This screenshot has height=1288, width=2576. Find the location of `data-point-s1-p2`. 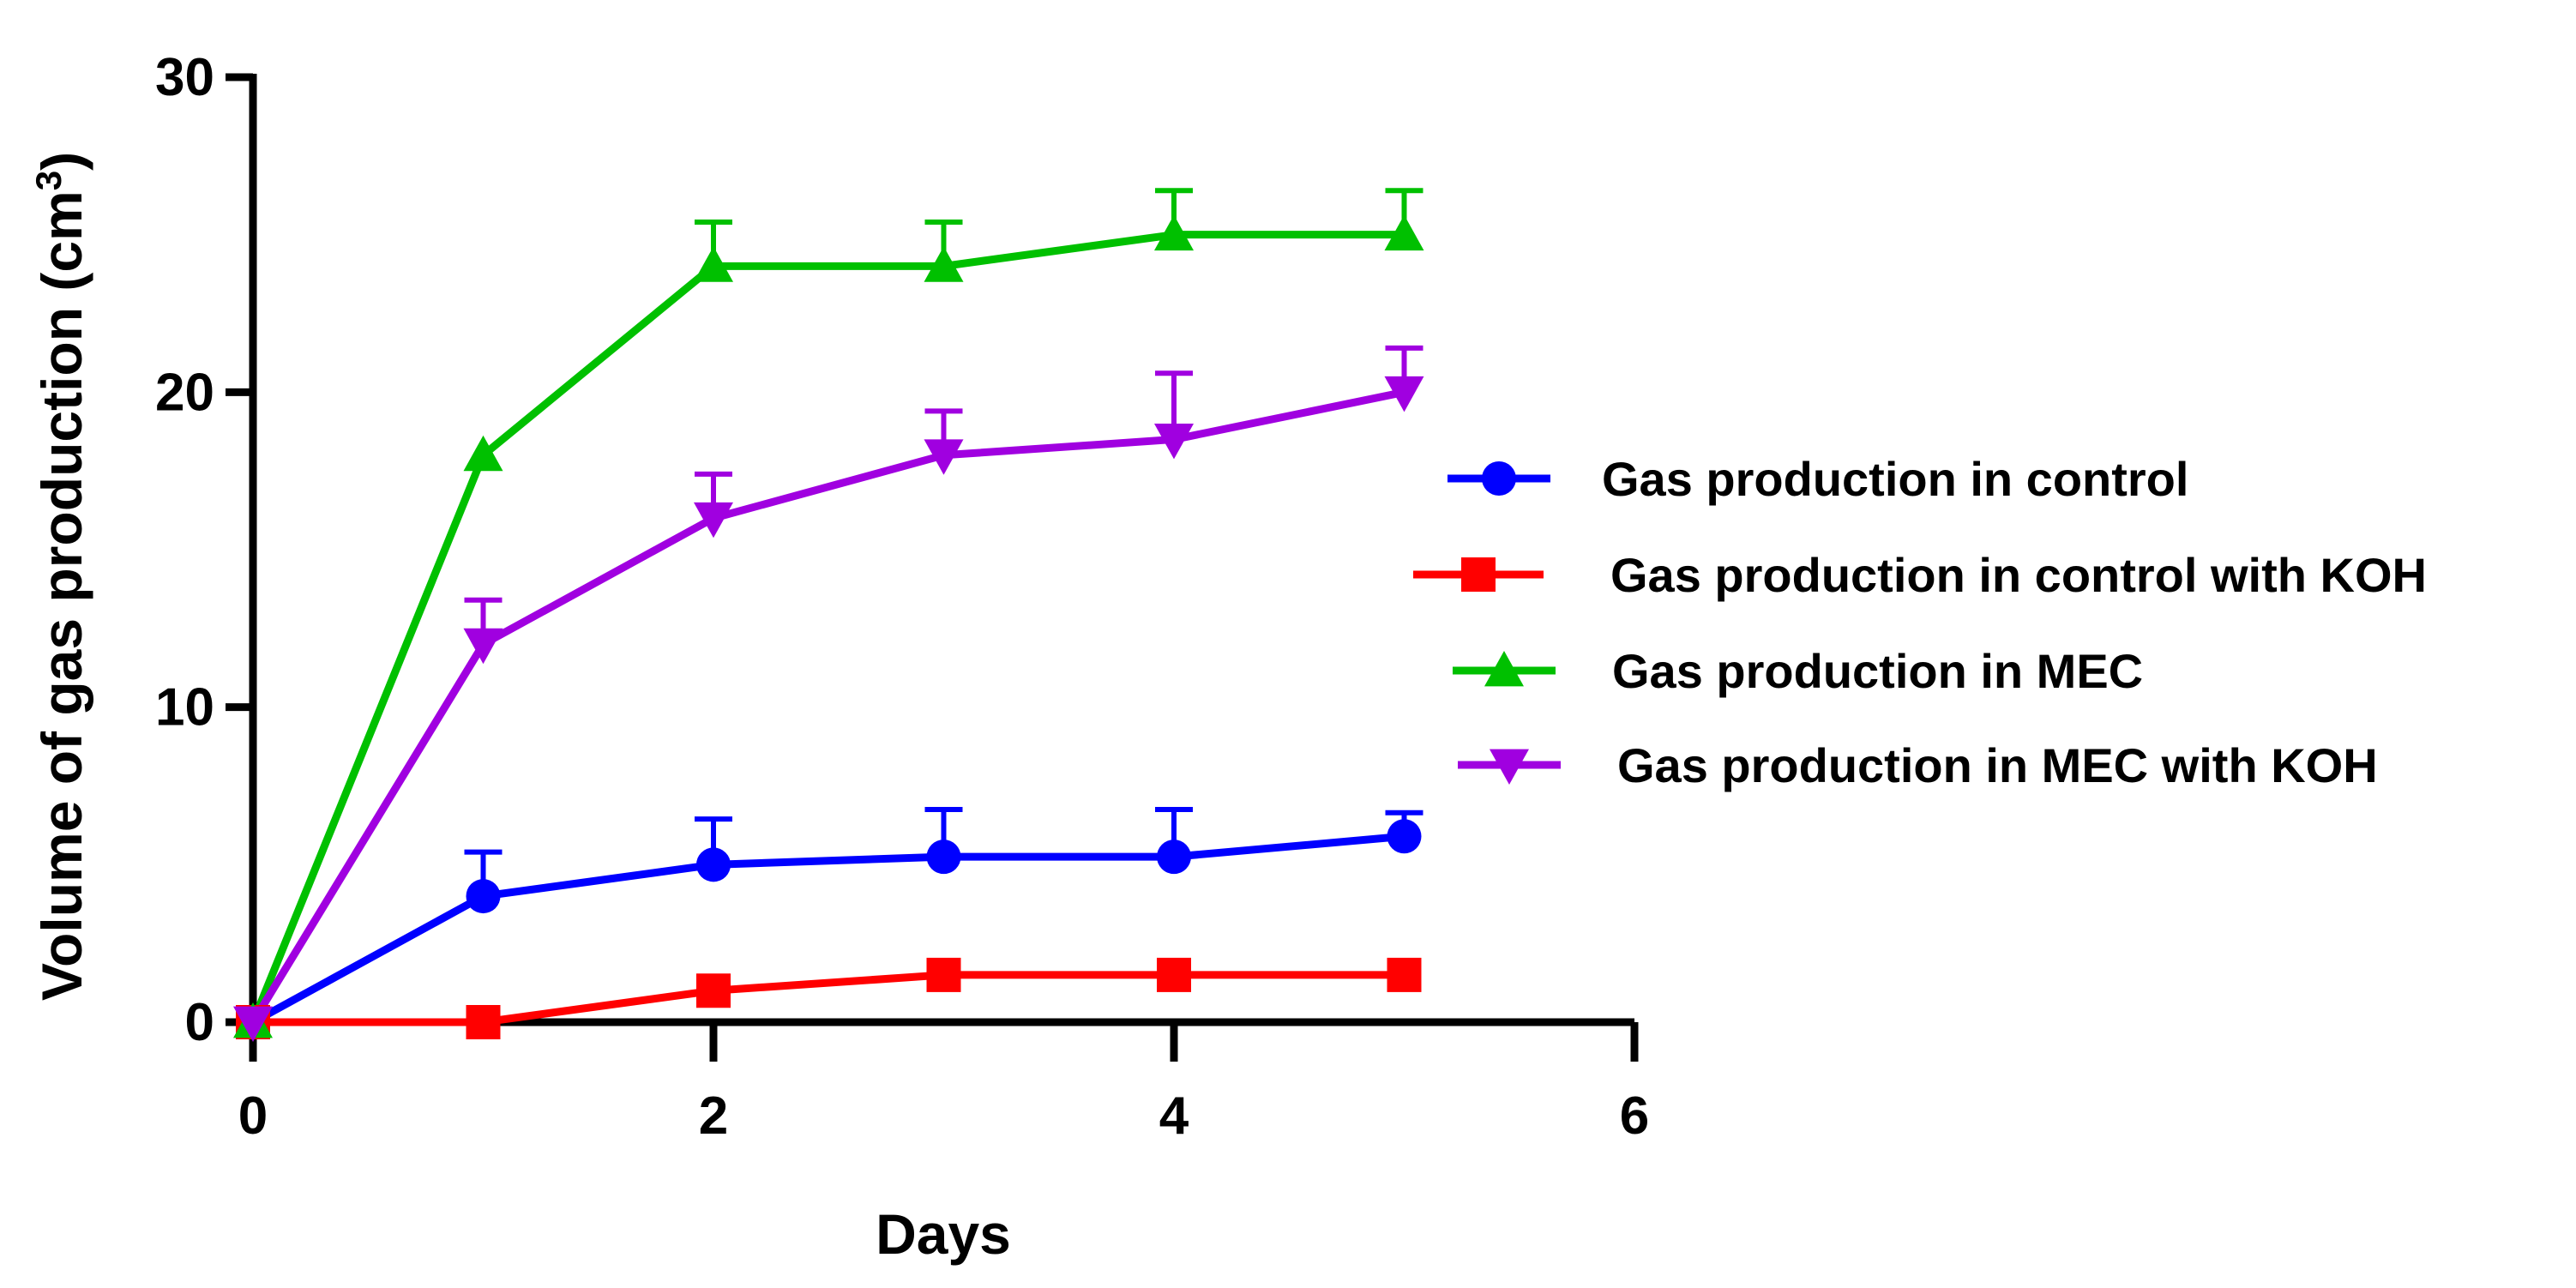

data-point-s1-p2 is located at coordinates (714, 990).